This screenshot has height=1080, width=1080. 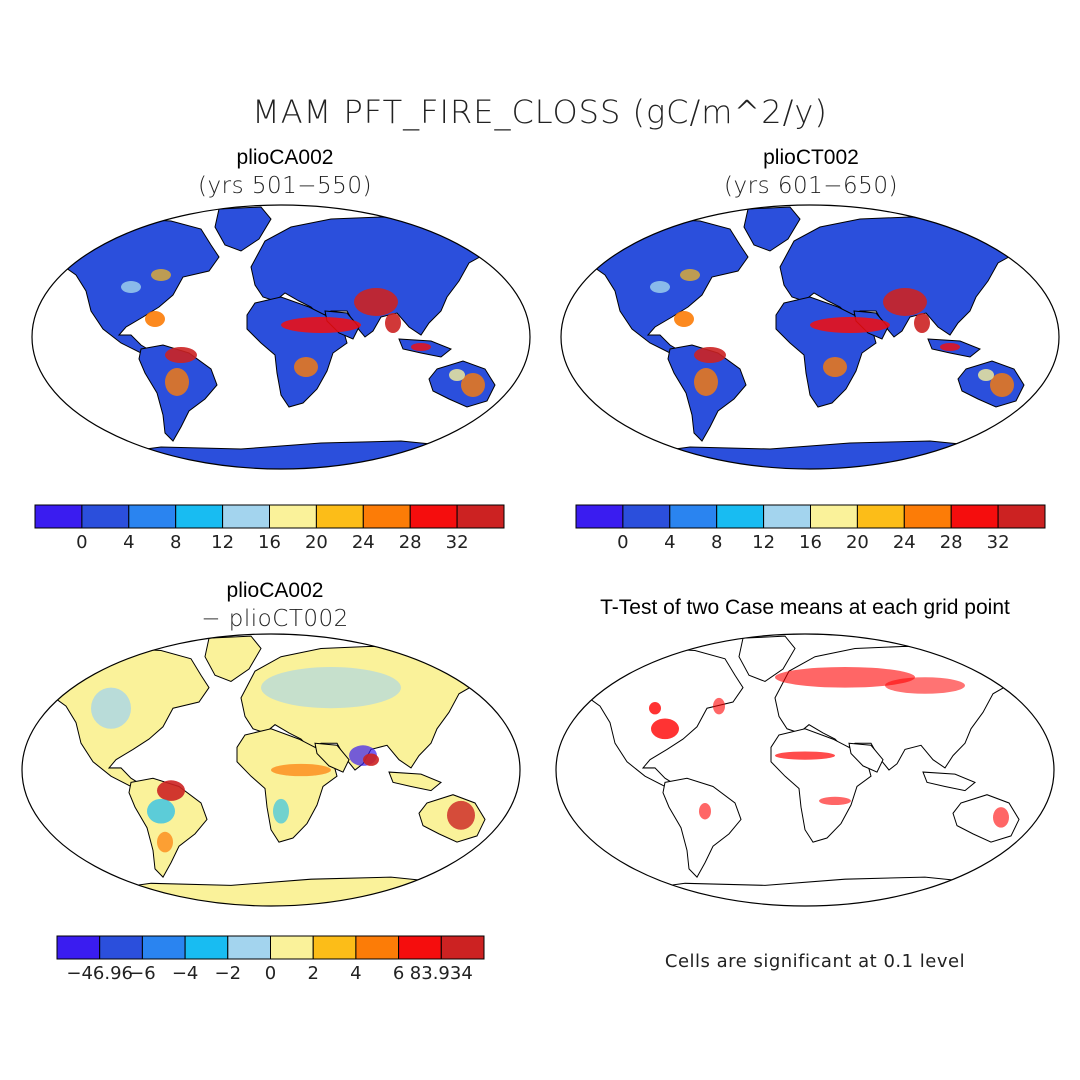 What do you see at coordinates (316, 542) in the screenshot?
I see `colorbar1-tick-label: 20` at bounding box center [316, 542].